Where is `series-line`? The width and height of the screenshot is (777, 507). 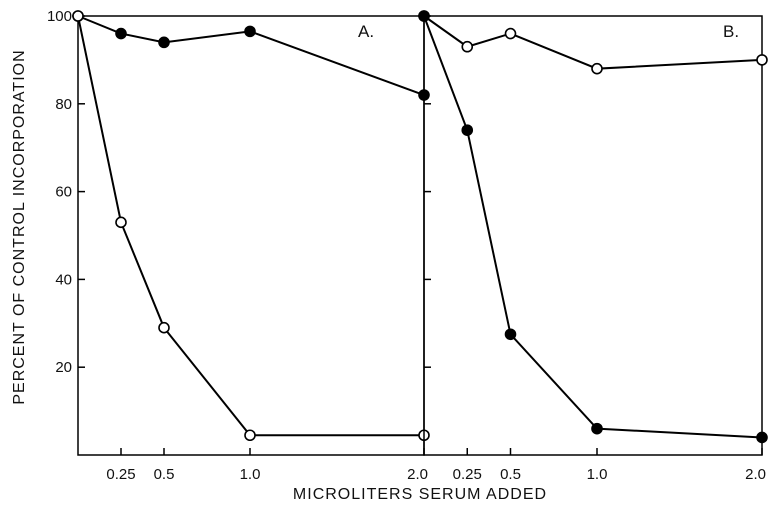 series-line is located at coordinates (593, 42).